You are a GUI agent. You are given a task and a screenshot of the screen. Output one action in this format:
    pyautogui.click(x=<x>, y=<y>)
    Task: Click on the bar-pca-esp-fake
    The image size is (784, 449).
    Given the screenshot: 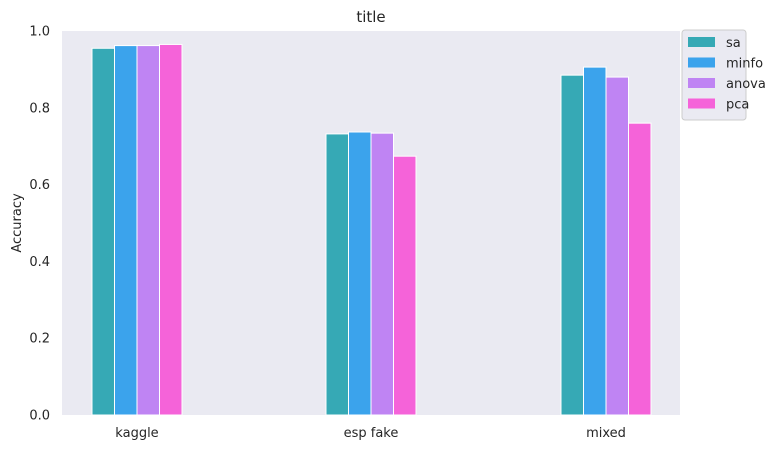 What is the action you would take?
    pyautogui.click(x=405, y=285)
    